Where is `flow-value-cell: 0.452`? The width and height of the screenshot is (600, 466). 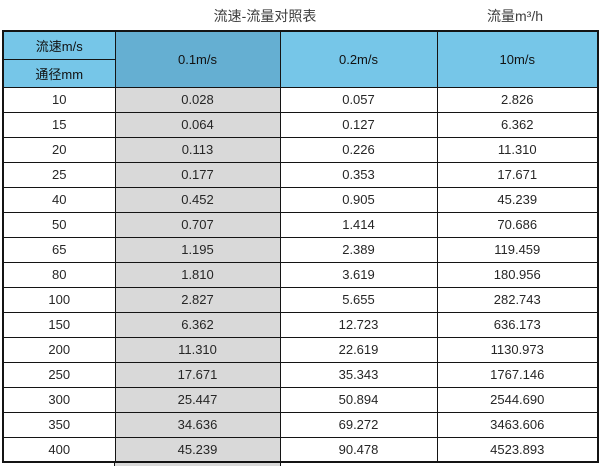
flow-value-cell: 0.452 is located at coordinates (197, 199).